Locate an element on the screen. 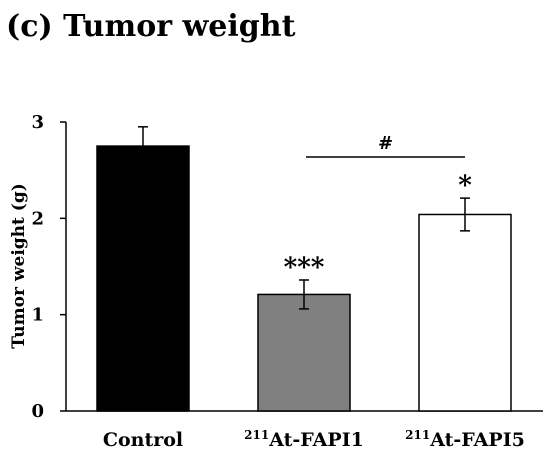  x-axis-labels: Control 211At-FAPI1 211At-FAPI5 is located at coordinates (314, 439).